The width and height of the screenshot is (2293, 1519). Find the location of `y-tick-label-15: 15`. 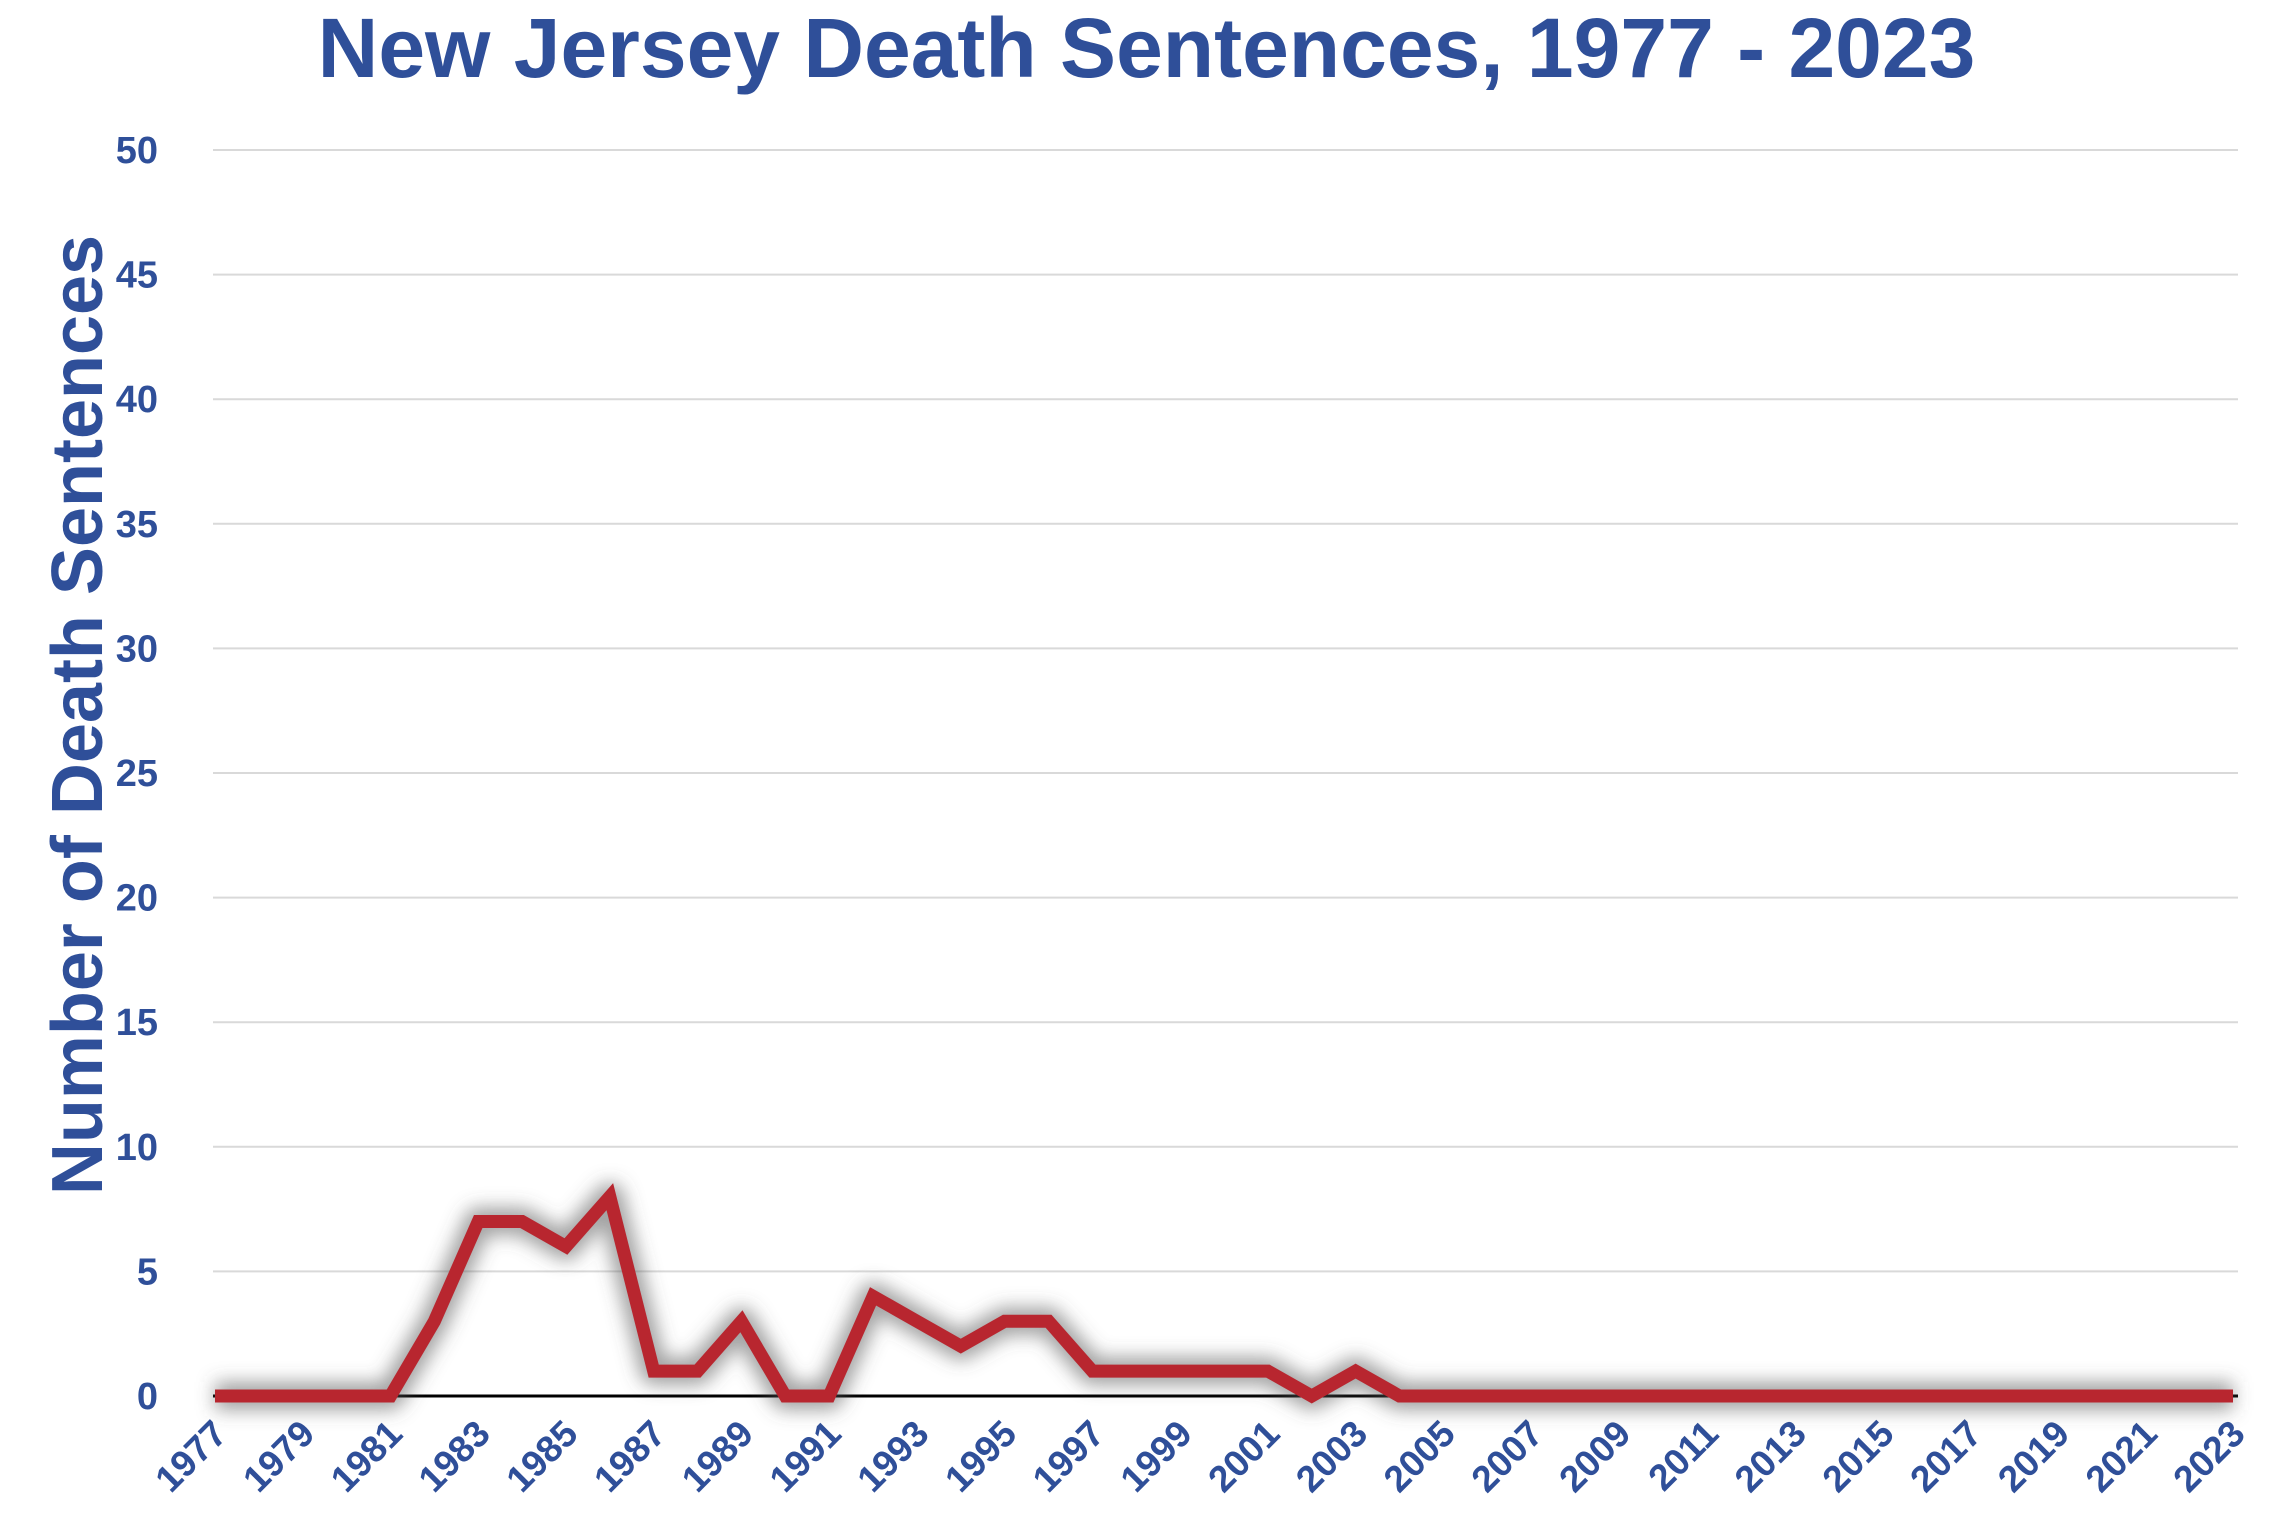

y-tick-label-15: 15 is located at coordinates (137, 1023).